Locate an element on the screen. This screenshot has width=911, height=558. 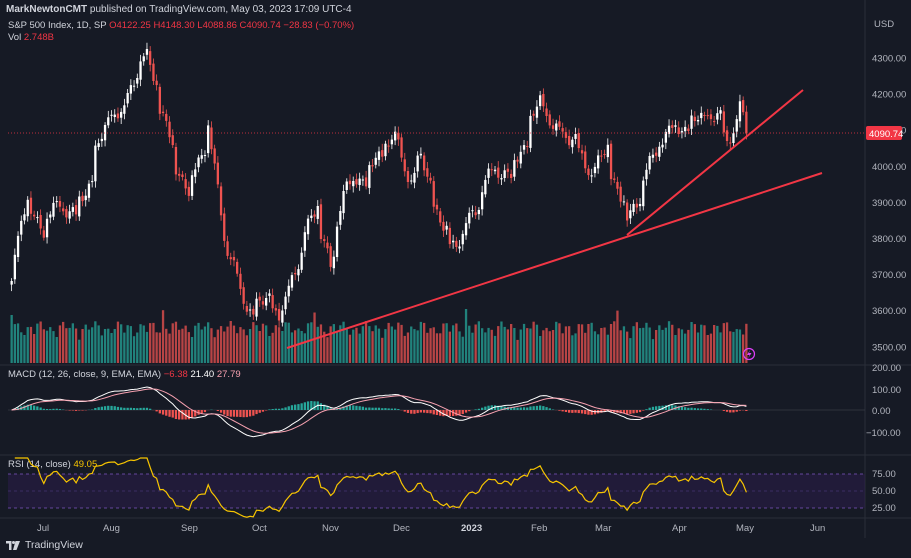
time-tick: Sep is located at coordinates (189, 528).